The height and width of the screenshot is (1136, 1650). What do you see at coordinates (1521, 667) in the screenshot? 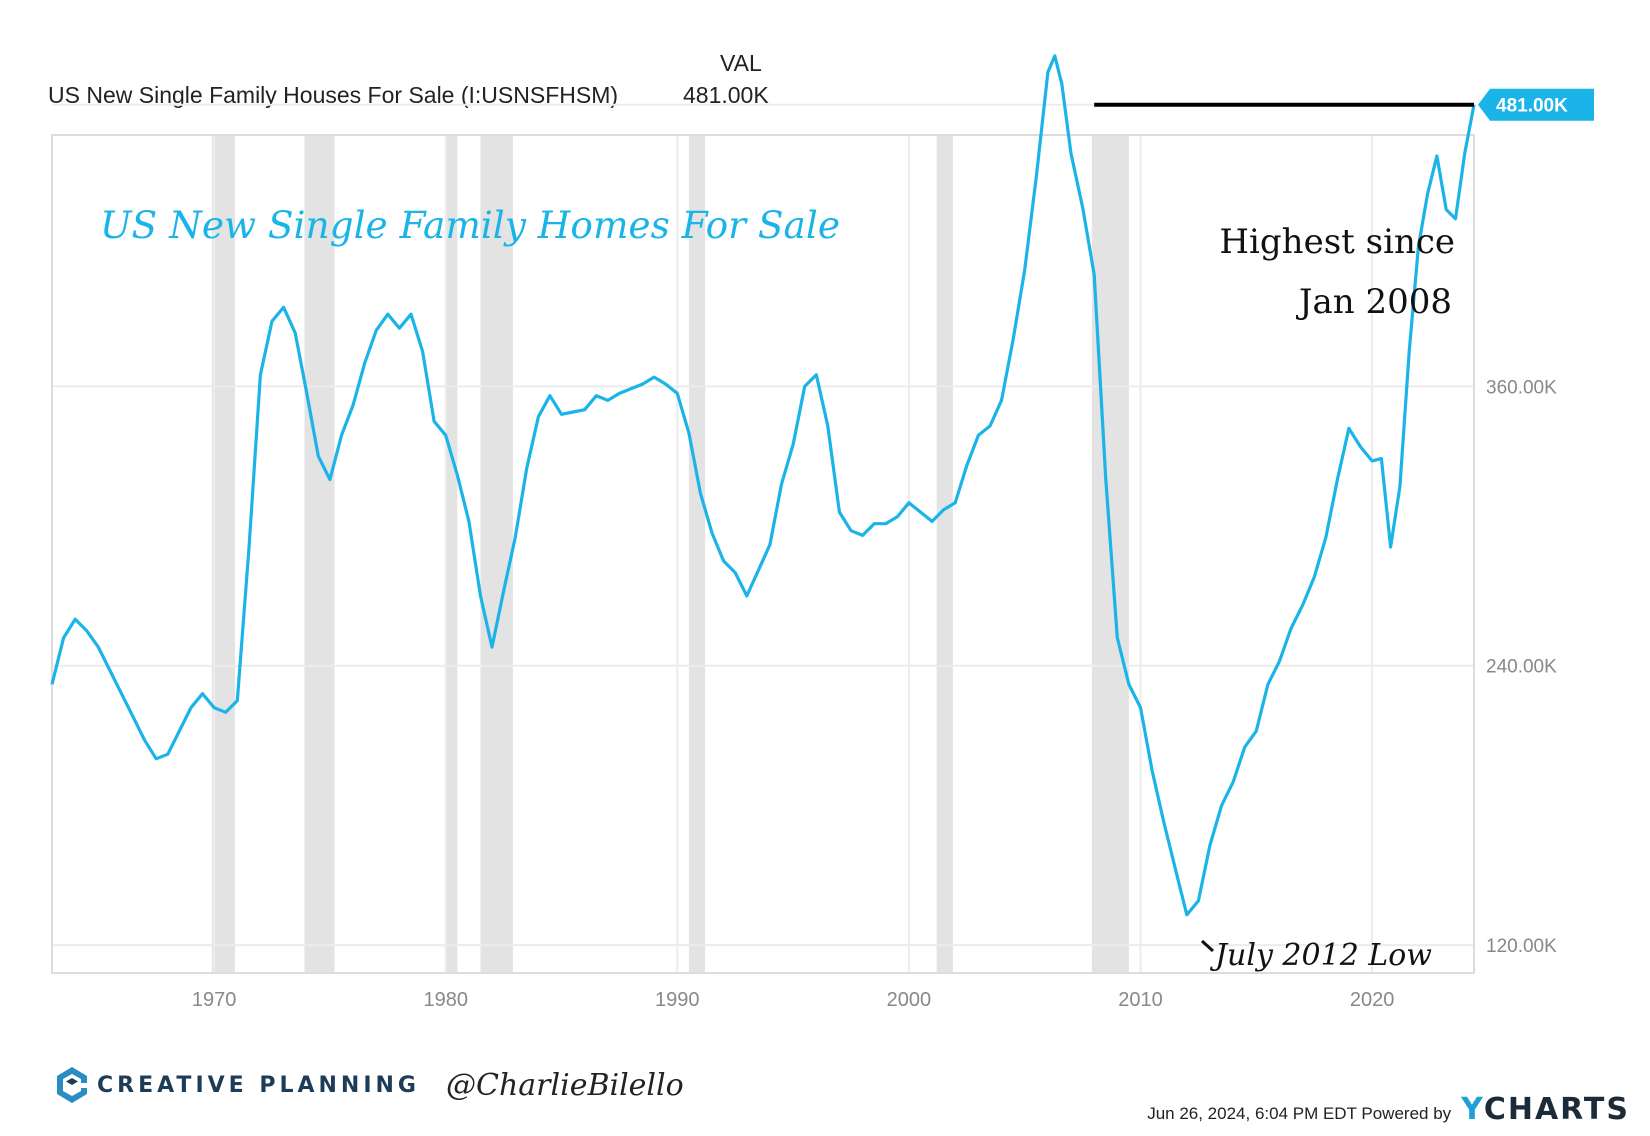
I see `y-tick-label: 240.00K` at bounding box center [1521, 667].